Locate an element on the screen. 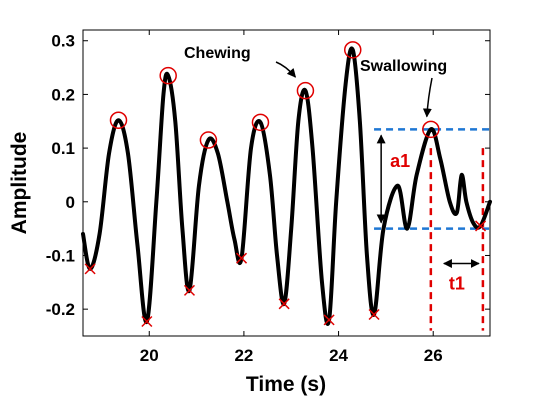  x-tick-label: 26 is located at coordinates (433, 355).